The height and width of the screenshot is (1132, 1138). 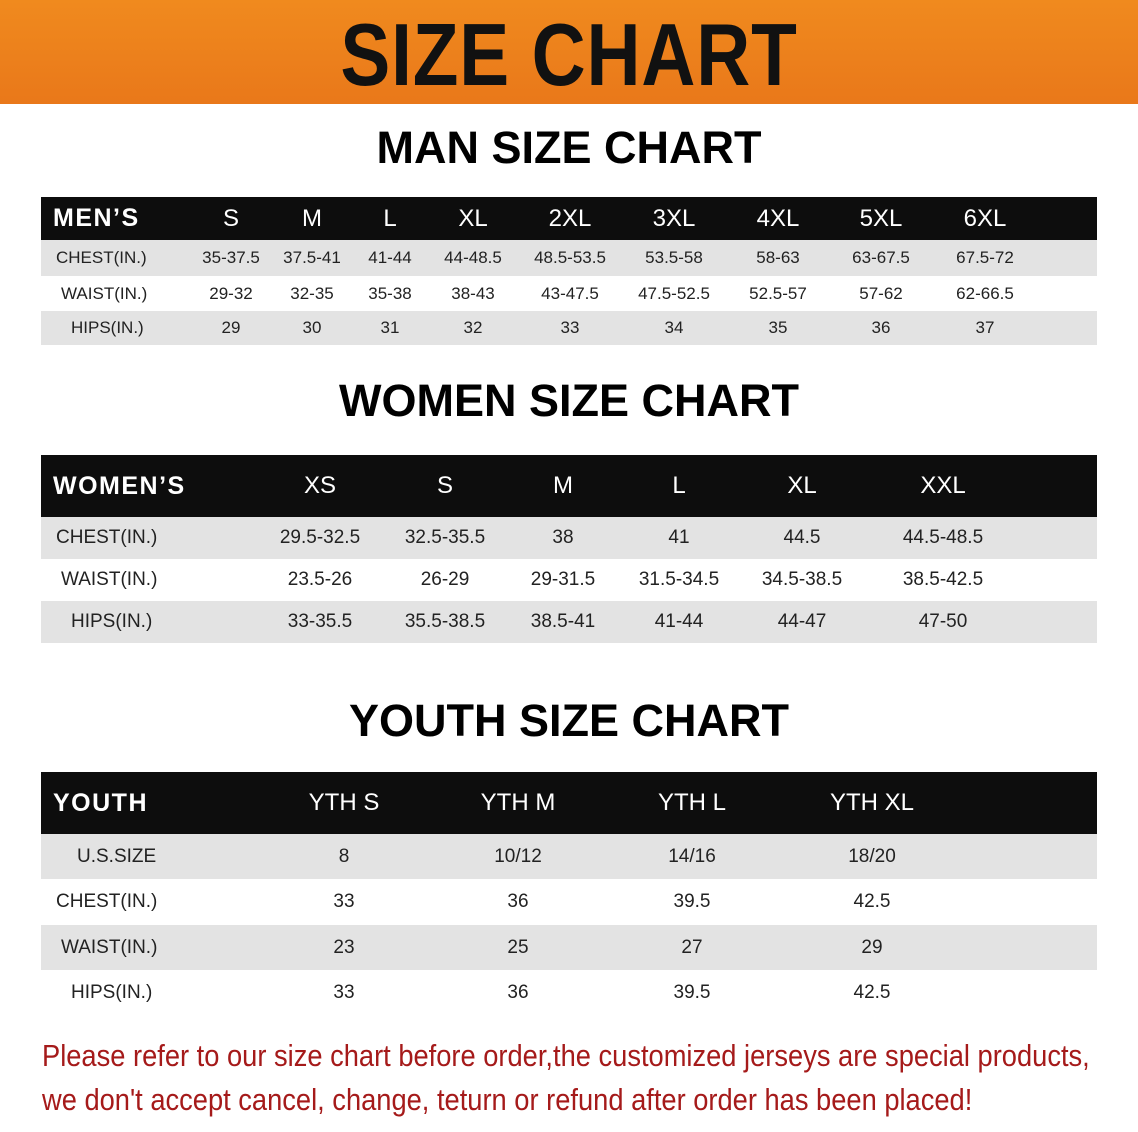 What do you see at coordinates (985, 257) in the screenshot?
I see `table-cell: 67.5-72` at bounding box center [985, 257].